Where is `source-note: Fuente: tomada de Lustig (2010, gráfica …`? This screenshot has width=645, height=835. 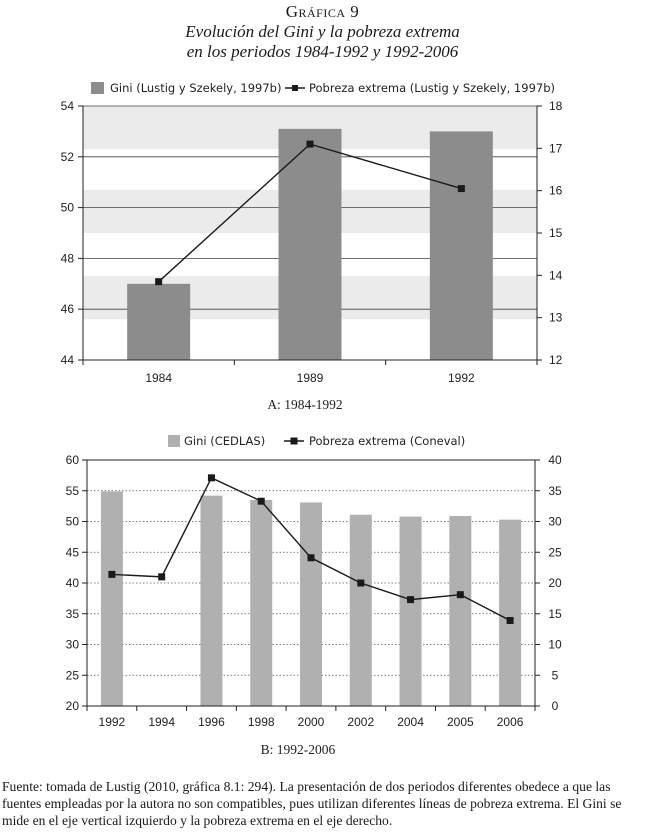
source-note: Fuente: tomada de Lustig (2010, gráfica … is located at coordinates (312, 803).